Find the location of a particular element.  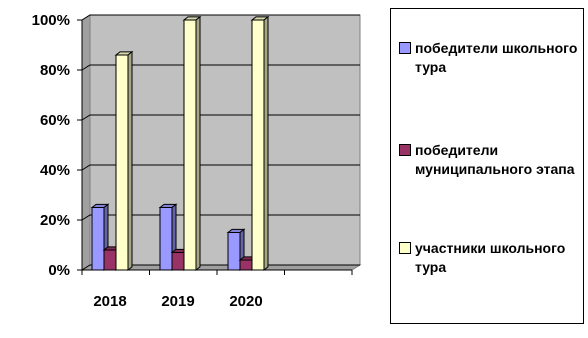

y-tick-labels: 0% 20% 40% 60% 80% 100% is located at coordinates (51, 145).